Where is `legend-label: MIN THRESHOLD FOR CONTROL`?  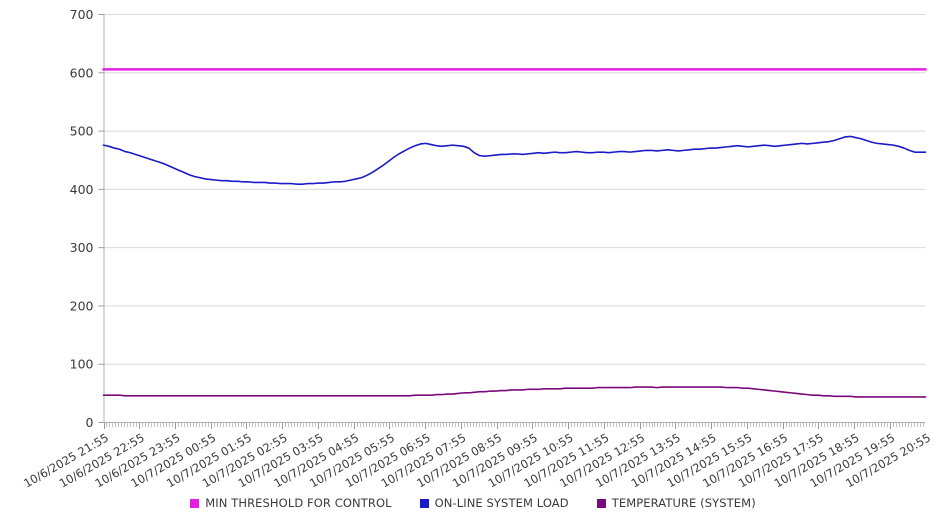 legend-label: MIN THRESHOLD FOR CONTROL is located at coordinates (298, 503).